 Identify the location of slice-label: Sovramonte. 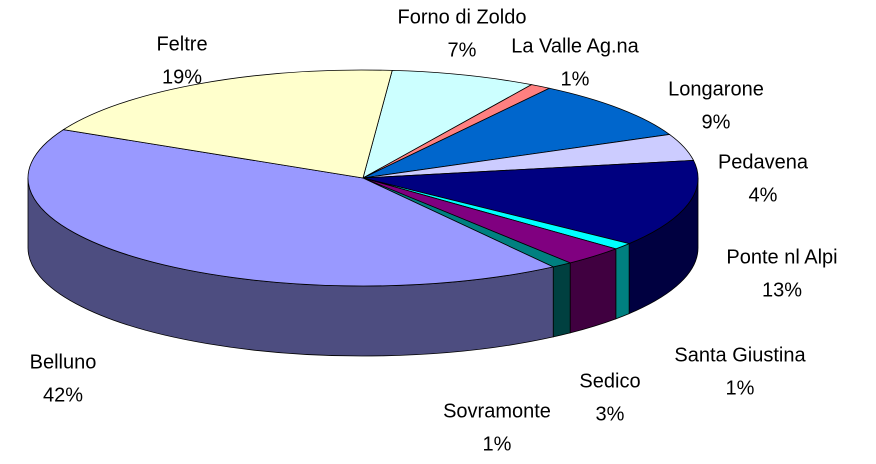
(497, 411).